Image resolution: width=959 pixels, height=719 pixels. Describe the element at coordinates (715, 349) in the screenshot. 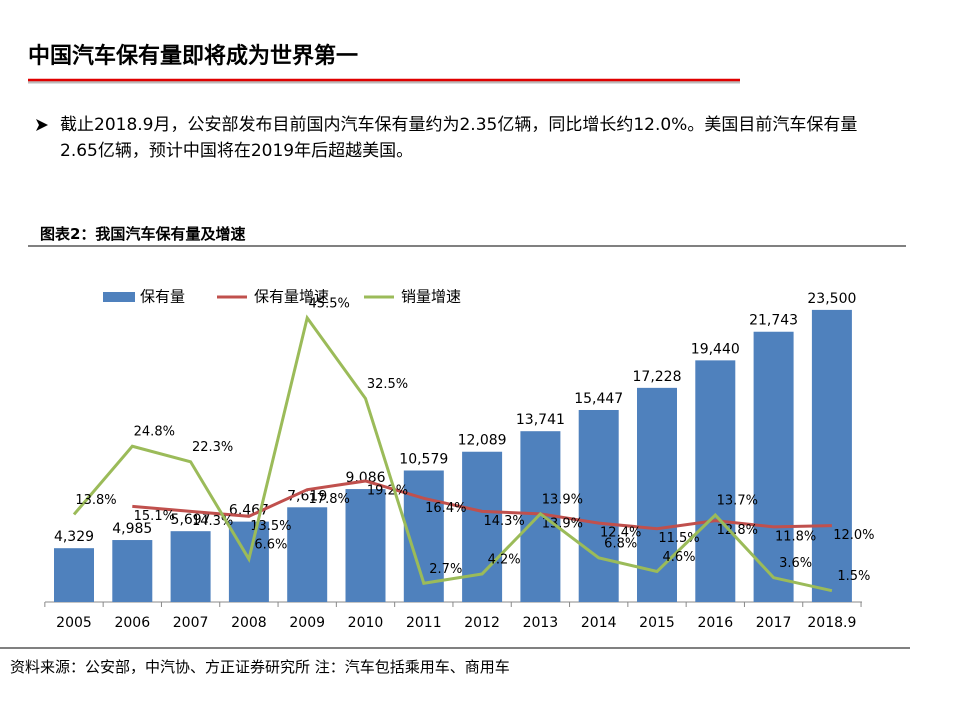

I see `bar-value-label: 19,440` at that location.